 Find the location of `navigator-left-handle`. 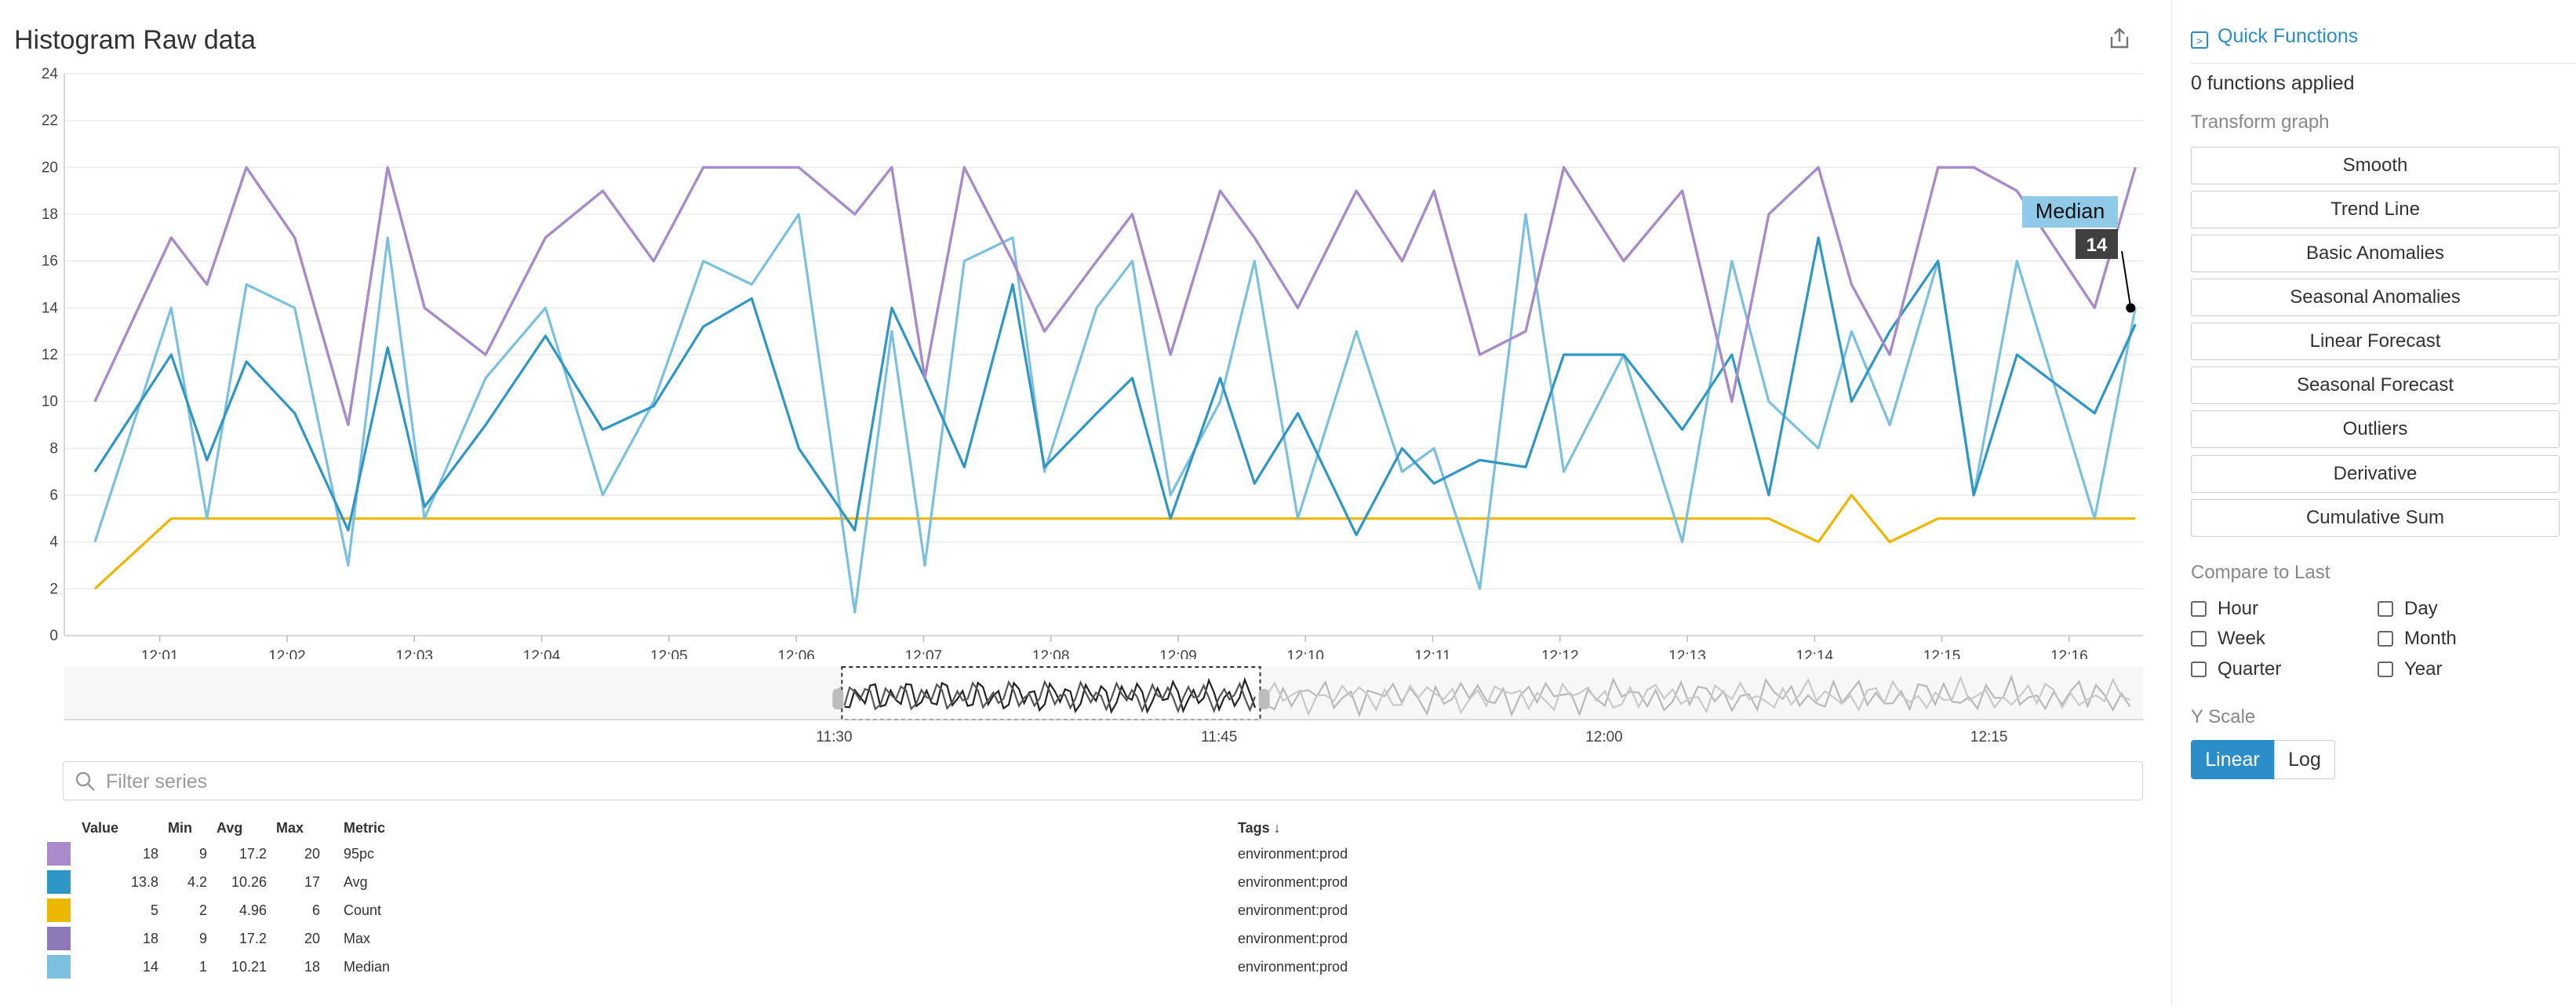

navigator-left-handle is located at coordinates (838, 699).